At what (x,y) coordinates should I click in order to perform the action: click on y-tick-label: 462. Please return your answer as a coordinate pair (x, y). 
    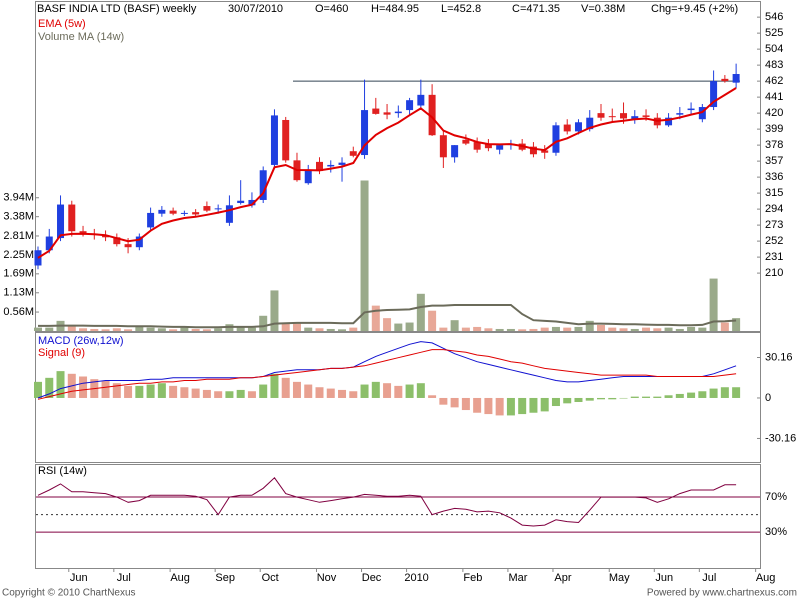
    Looking at the image, I should click on (774, 81).